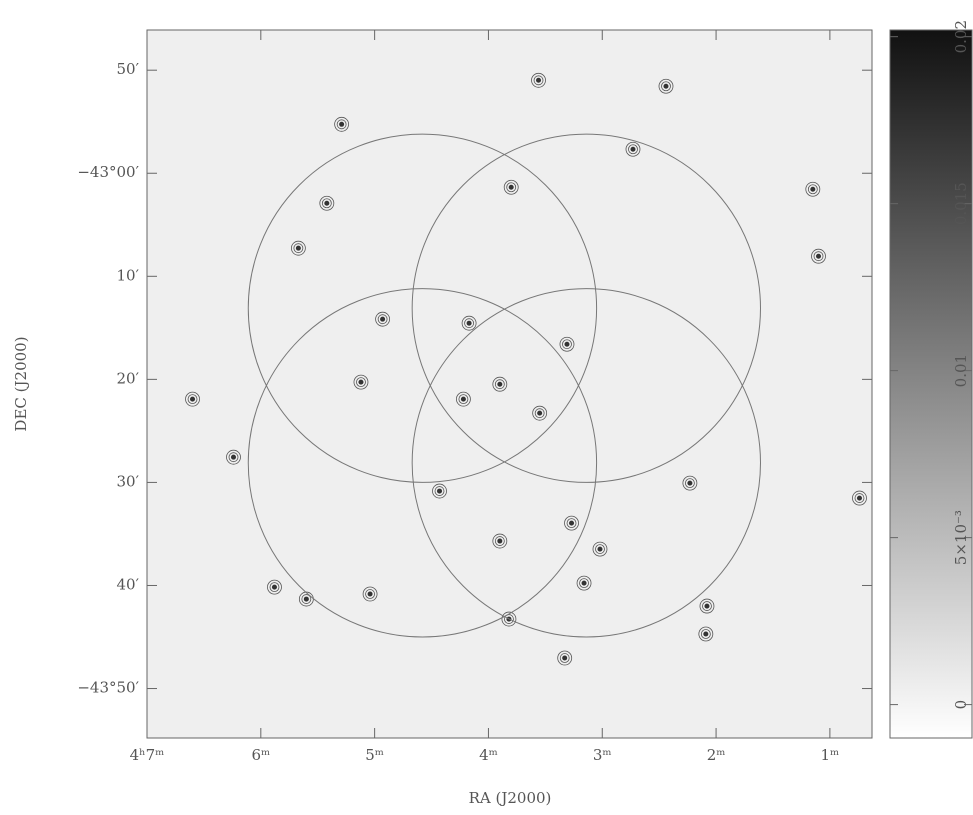  Describe the element at coordinates (961, 537) in the screenshot. I see `colorbar-tick-label: 5×10⁻³` at that location.